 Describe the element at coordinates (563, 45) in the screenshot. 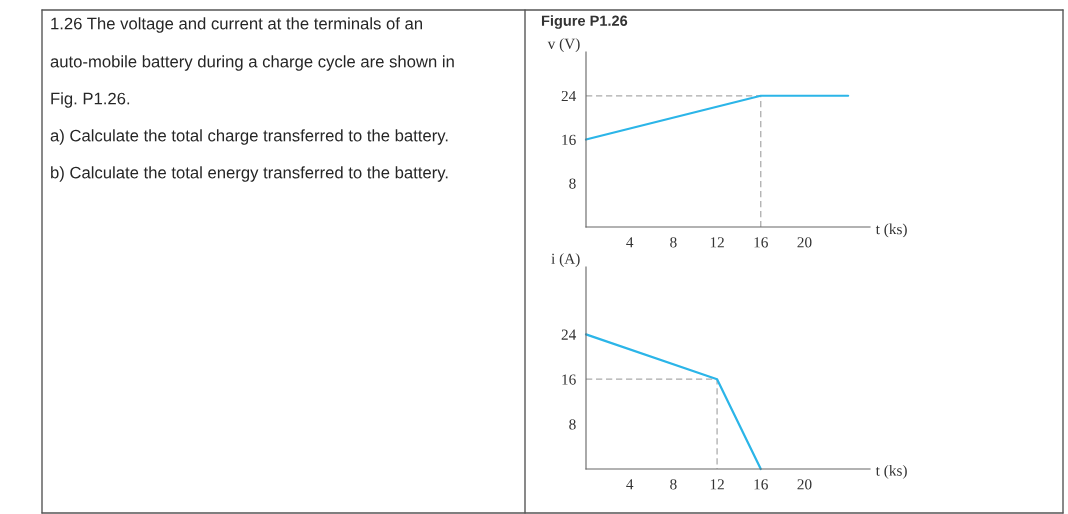

I see `y-axis-title: v (V)` at that location.